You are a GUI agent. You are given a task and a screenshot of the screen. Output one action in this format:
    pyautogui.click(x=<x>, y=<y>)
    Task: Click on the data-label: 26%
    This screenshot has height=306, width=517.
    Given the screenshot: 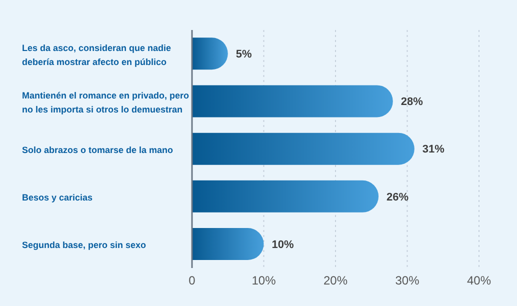 What is the action you would take?
    pyautogui.click(x=397, y=197)
    